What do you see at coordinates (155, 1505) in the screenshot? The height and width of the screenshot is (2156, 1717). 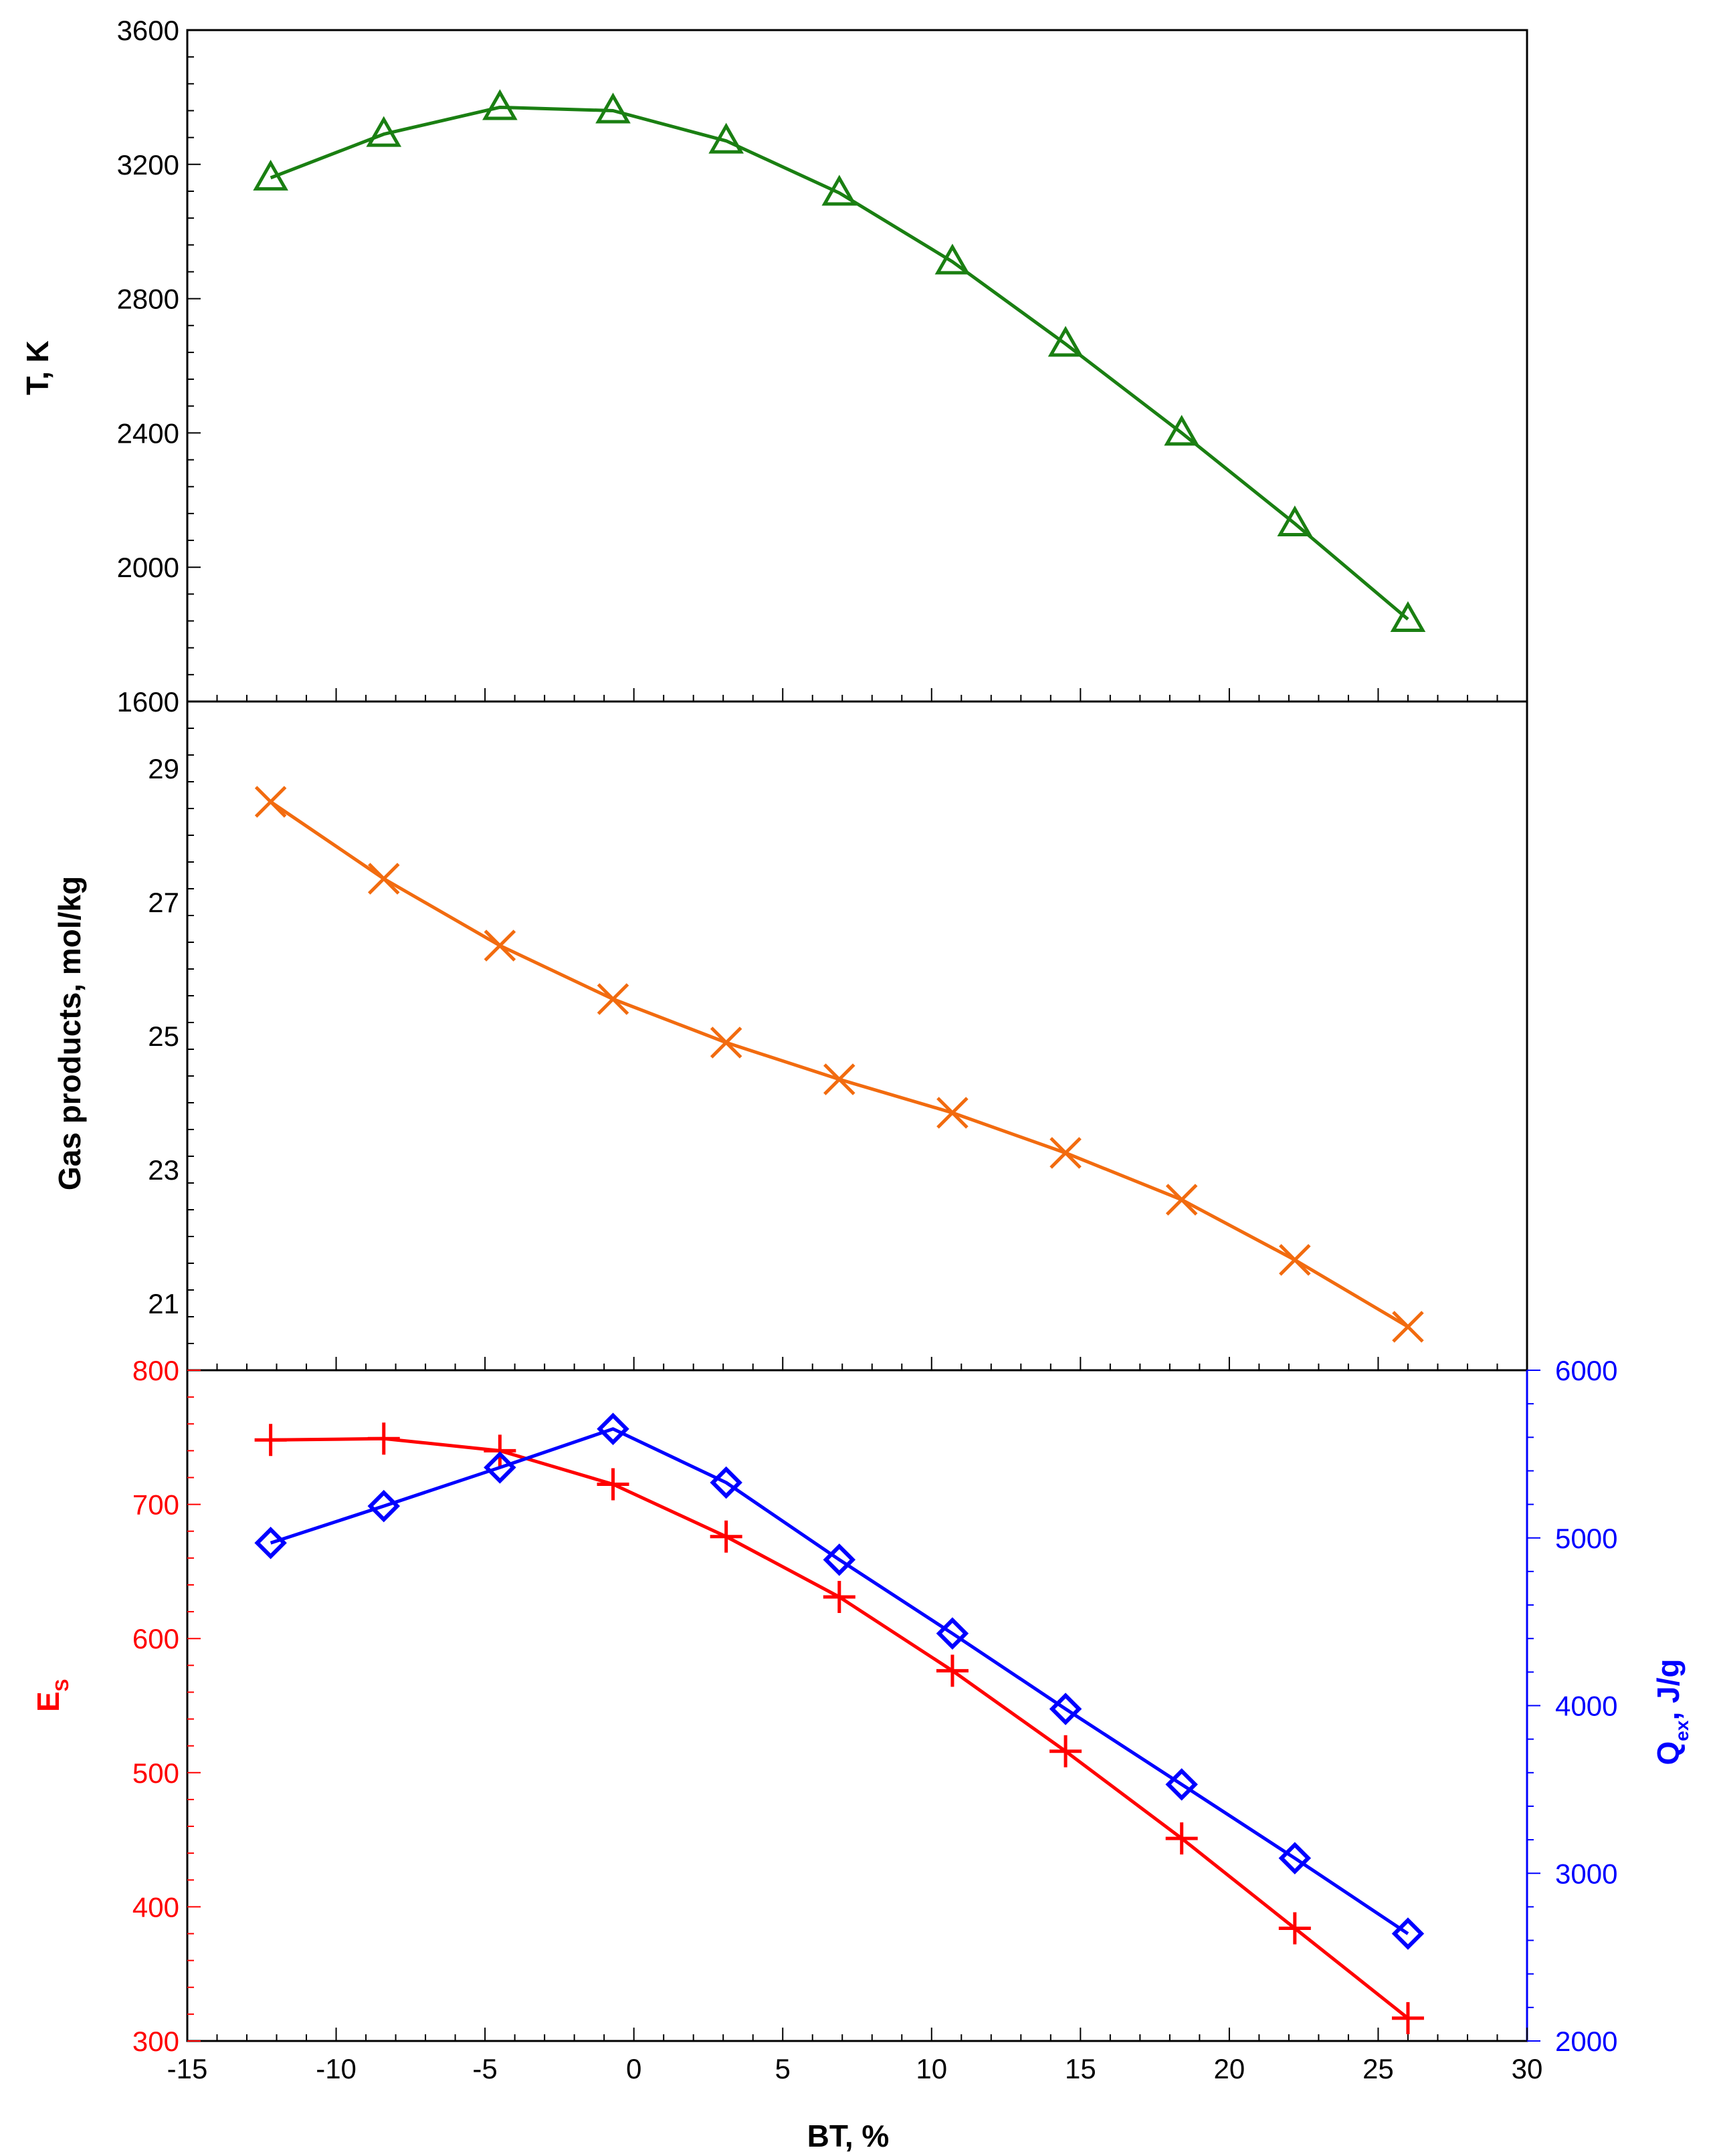 I see `y-tick-label-left: 700` at bounding box center [155, 1505].